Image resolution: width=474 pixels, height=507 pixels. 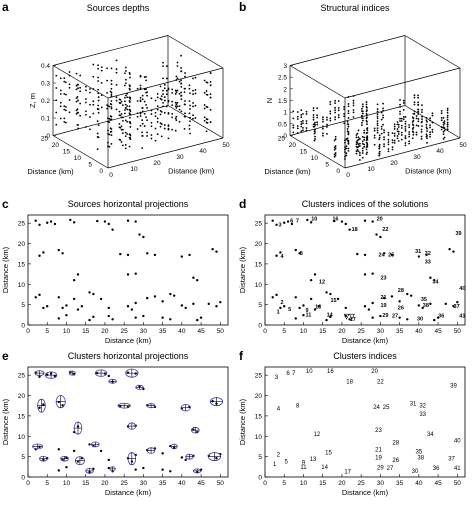 What do you see at coordinates (324, 468) in the screenshot?
I see `cluster-index-label: 14` at bounding box center [324, 468].